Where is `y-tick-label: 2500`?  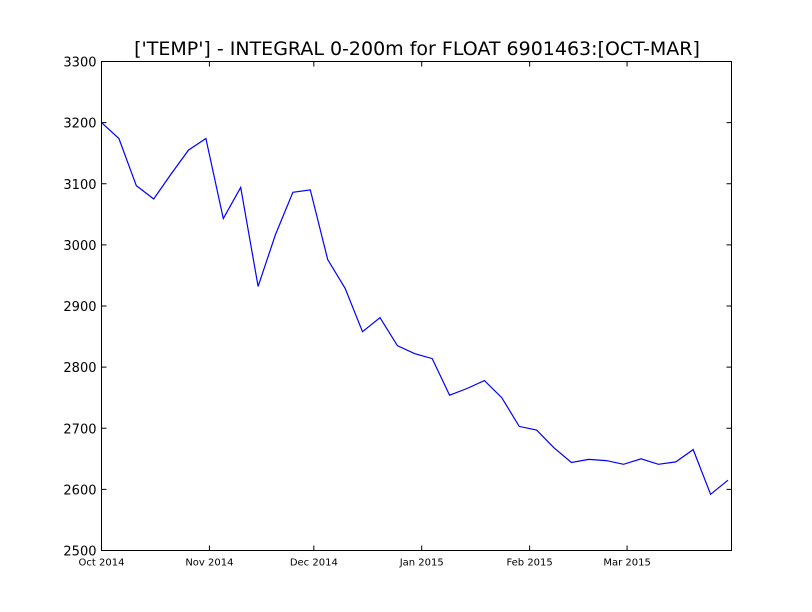
y-tick-label: 2500 is located at coordinates (79, 552).